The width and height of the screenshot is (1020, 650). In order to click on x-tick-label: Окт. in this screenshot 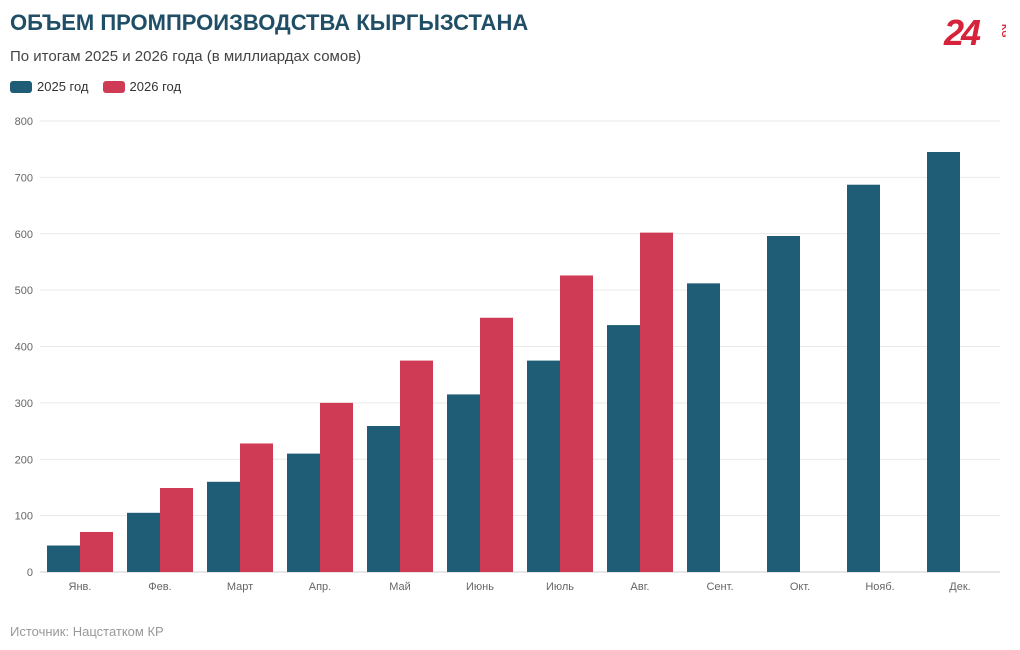, I will do `click(800, 587)`.